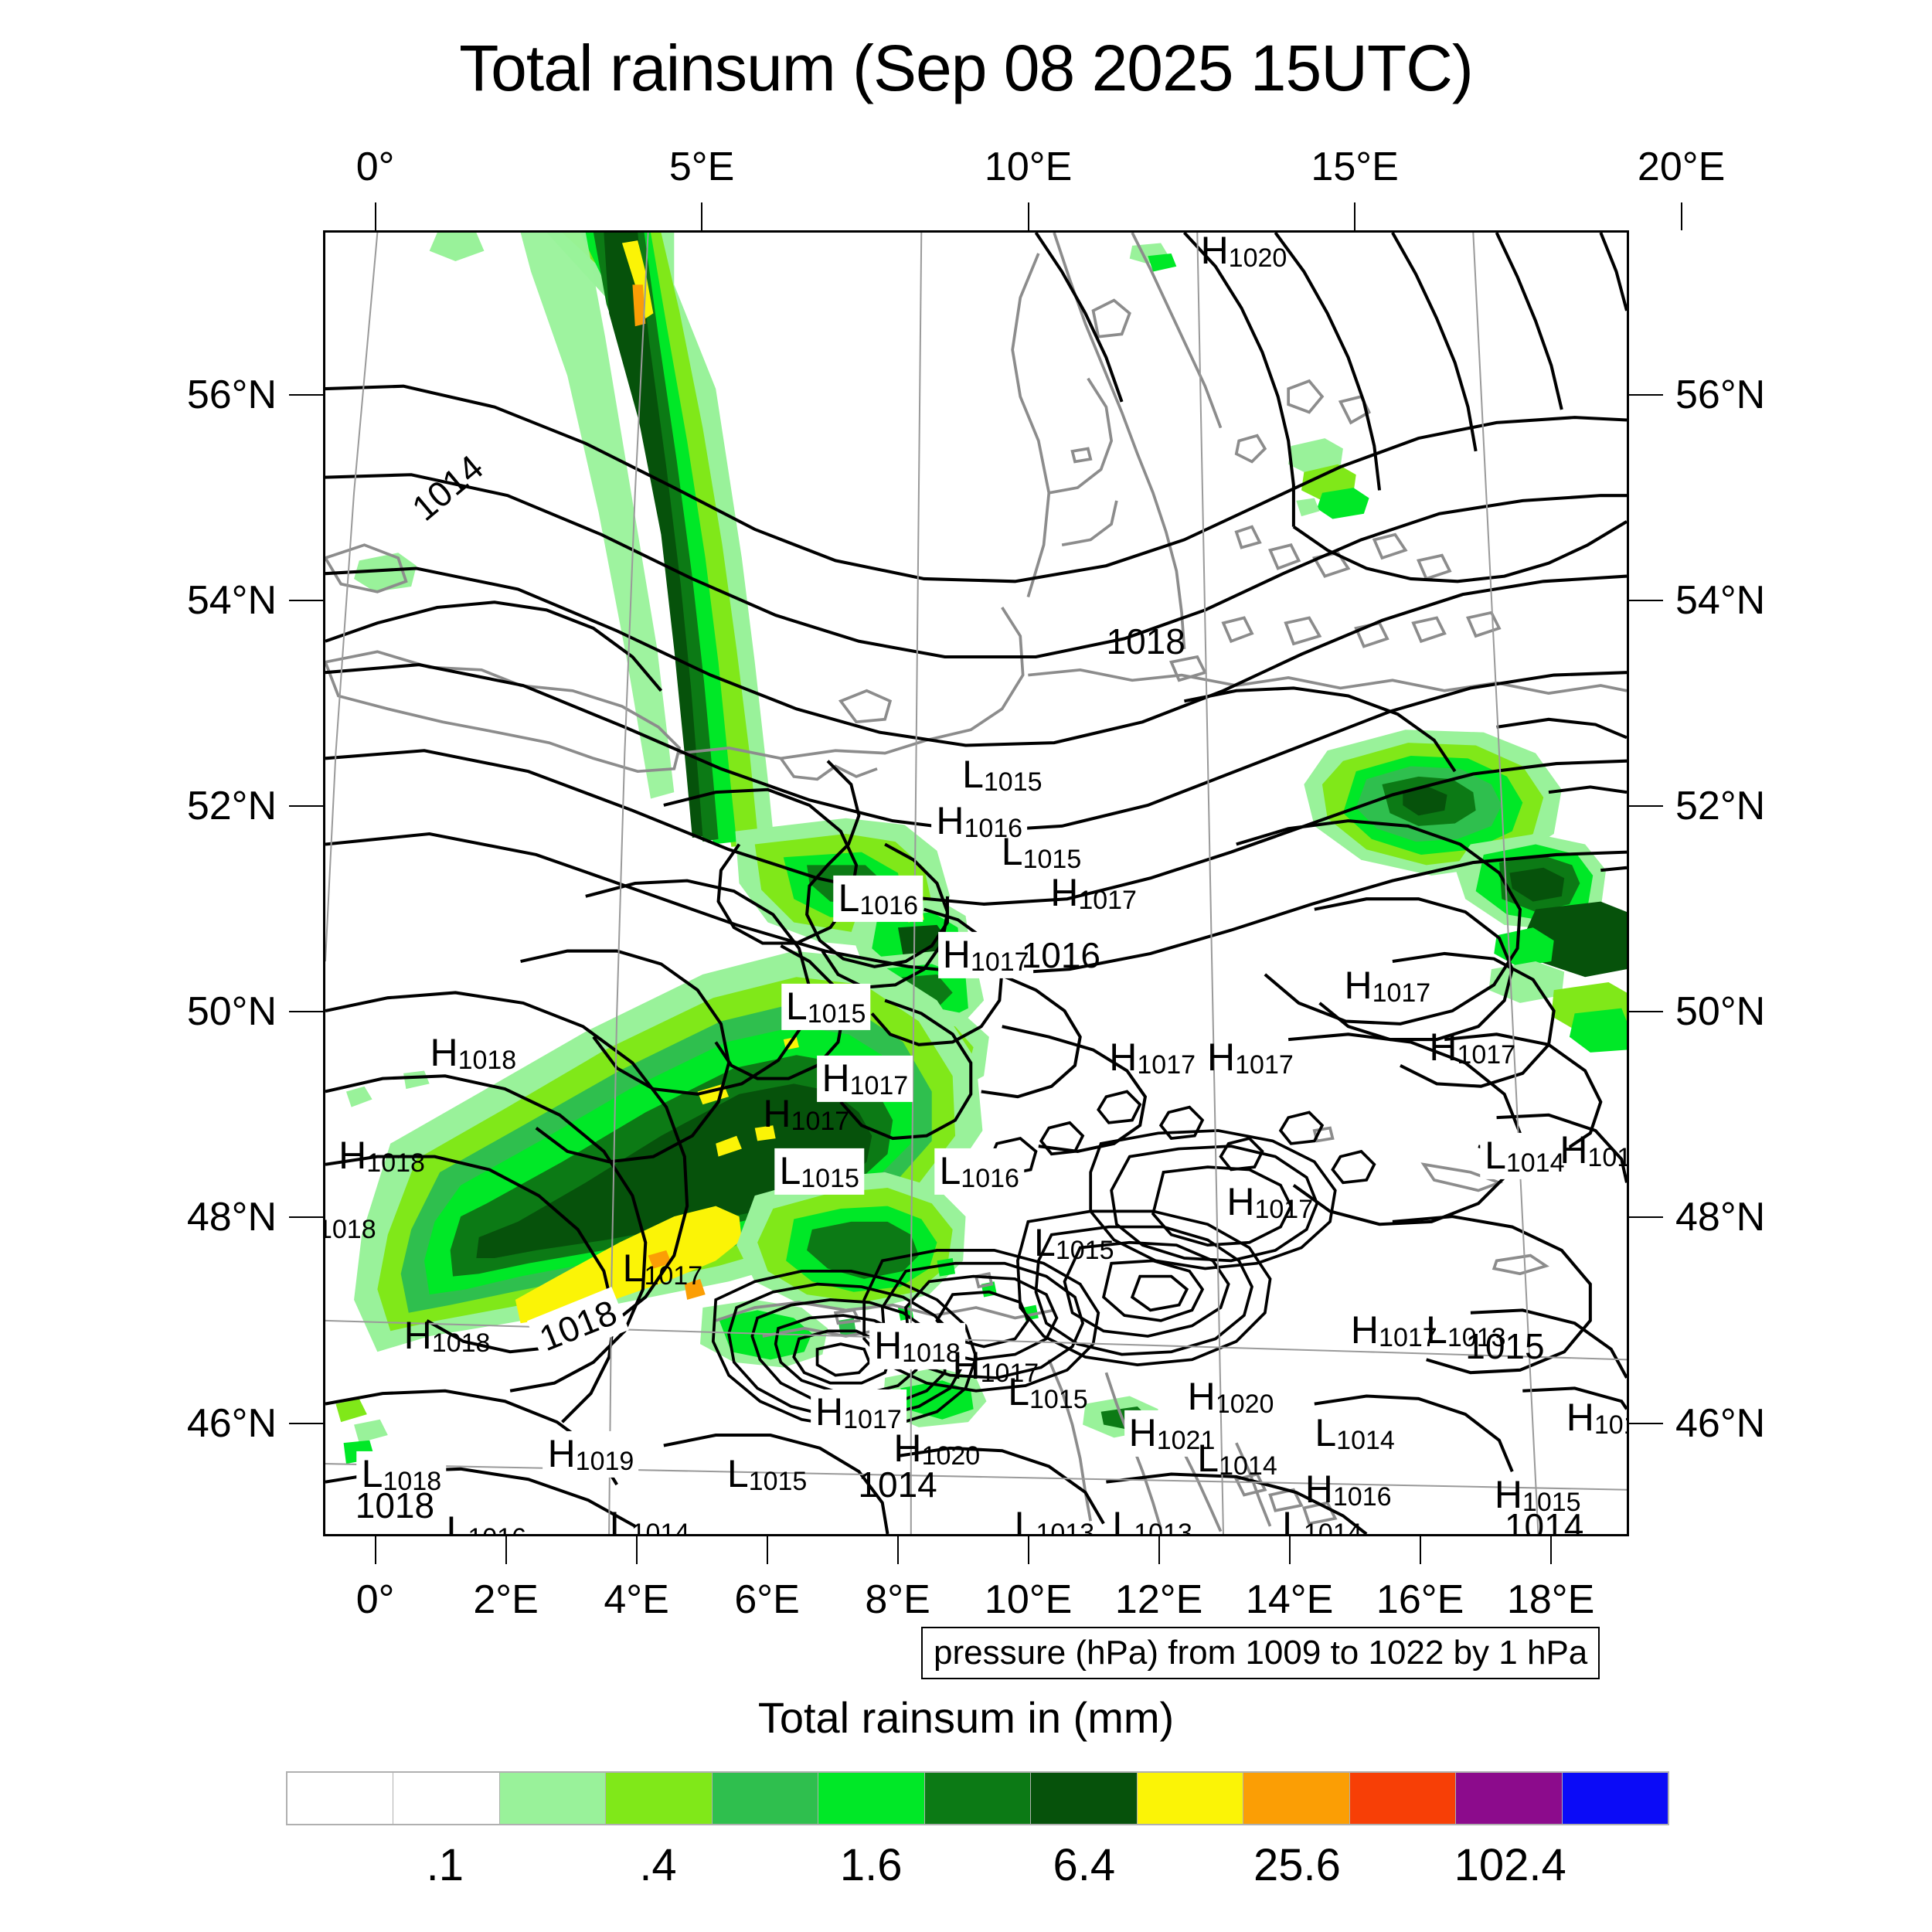 Image resolution: width=1932 pixels, height=1932 pixels. I want to click on isobar-value-label: 1015, so click(1505, 1346).